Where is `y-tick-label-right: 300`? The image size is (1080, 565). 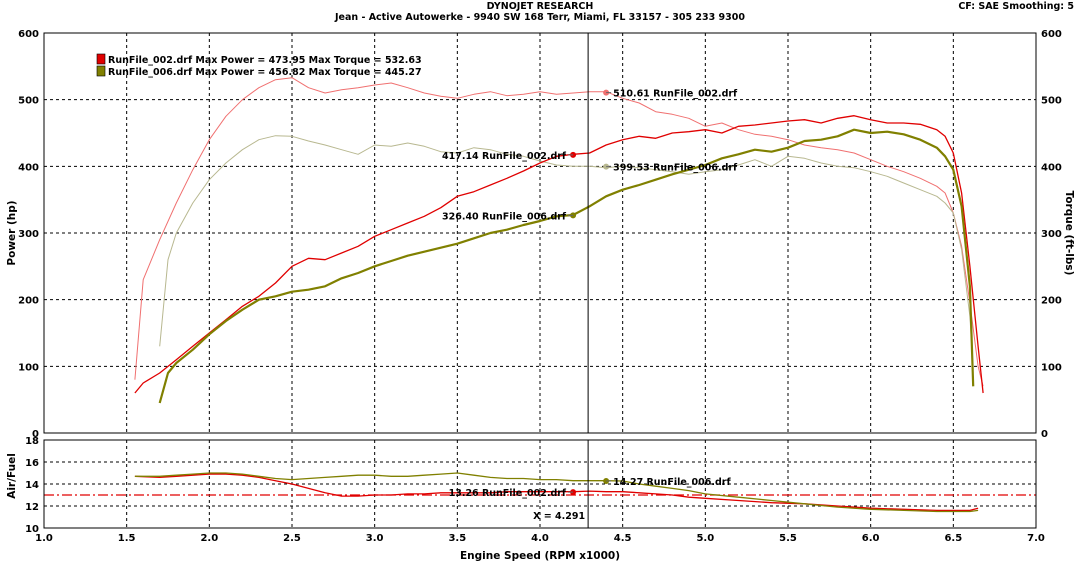 y-tick-label-right: 300 is located at coordinates (1051, 234).